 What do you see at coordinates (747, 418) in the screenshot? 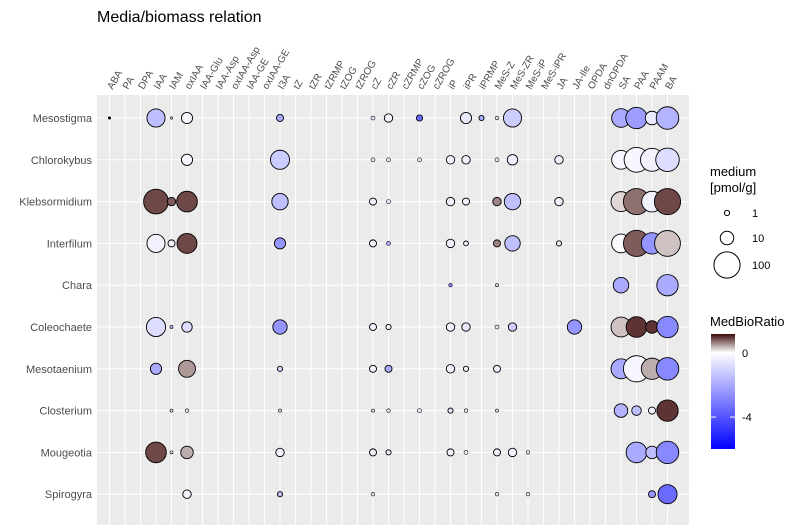
I see `color-tick-label: -4` at bounding box center [747, 418].